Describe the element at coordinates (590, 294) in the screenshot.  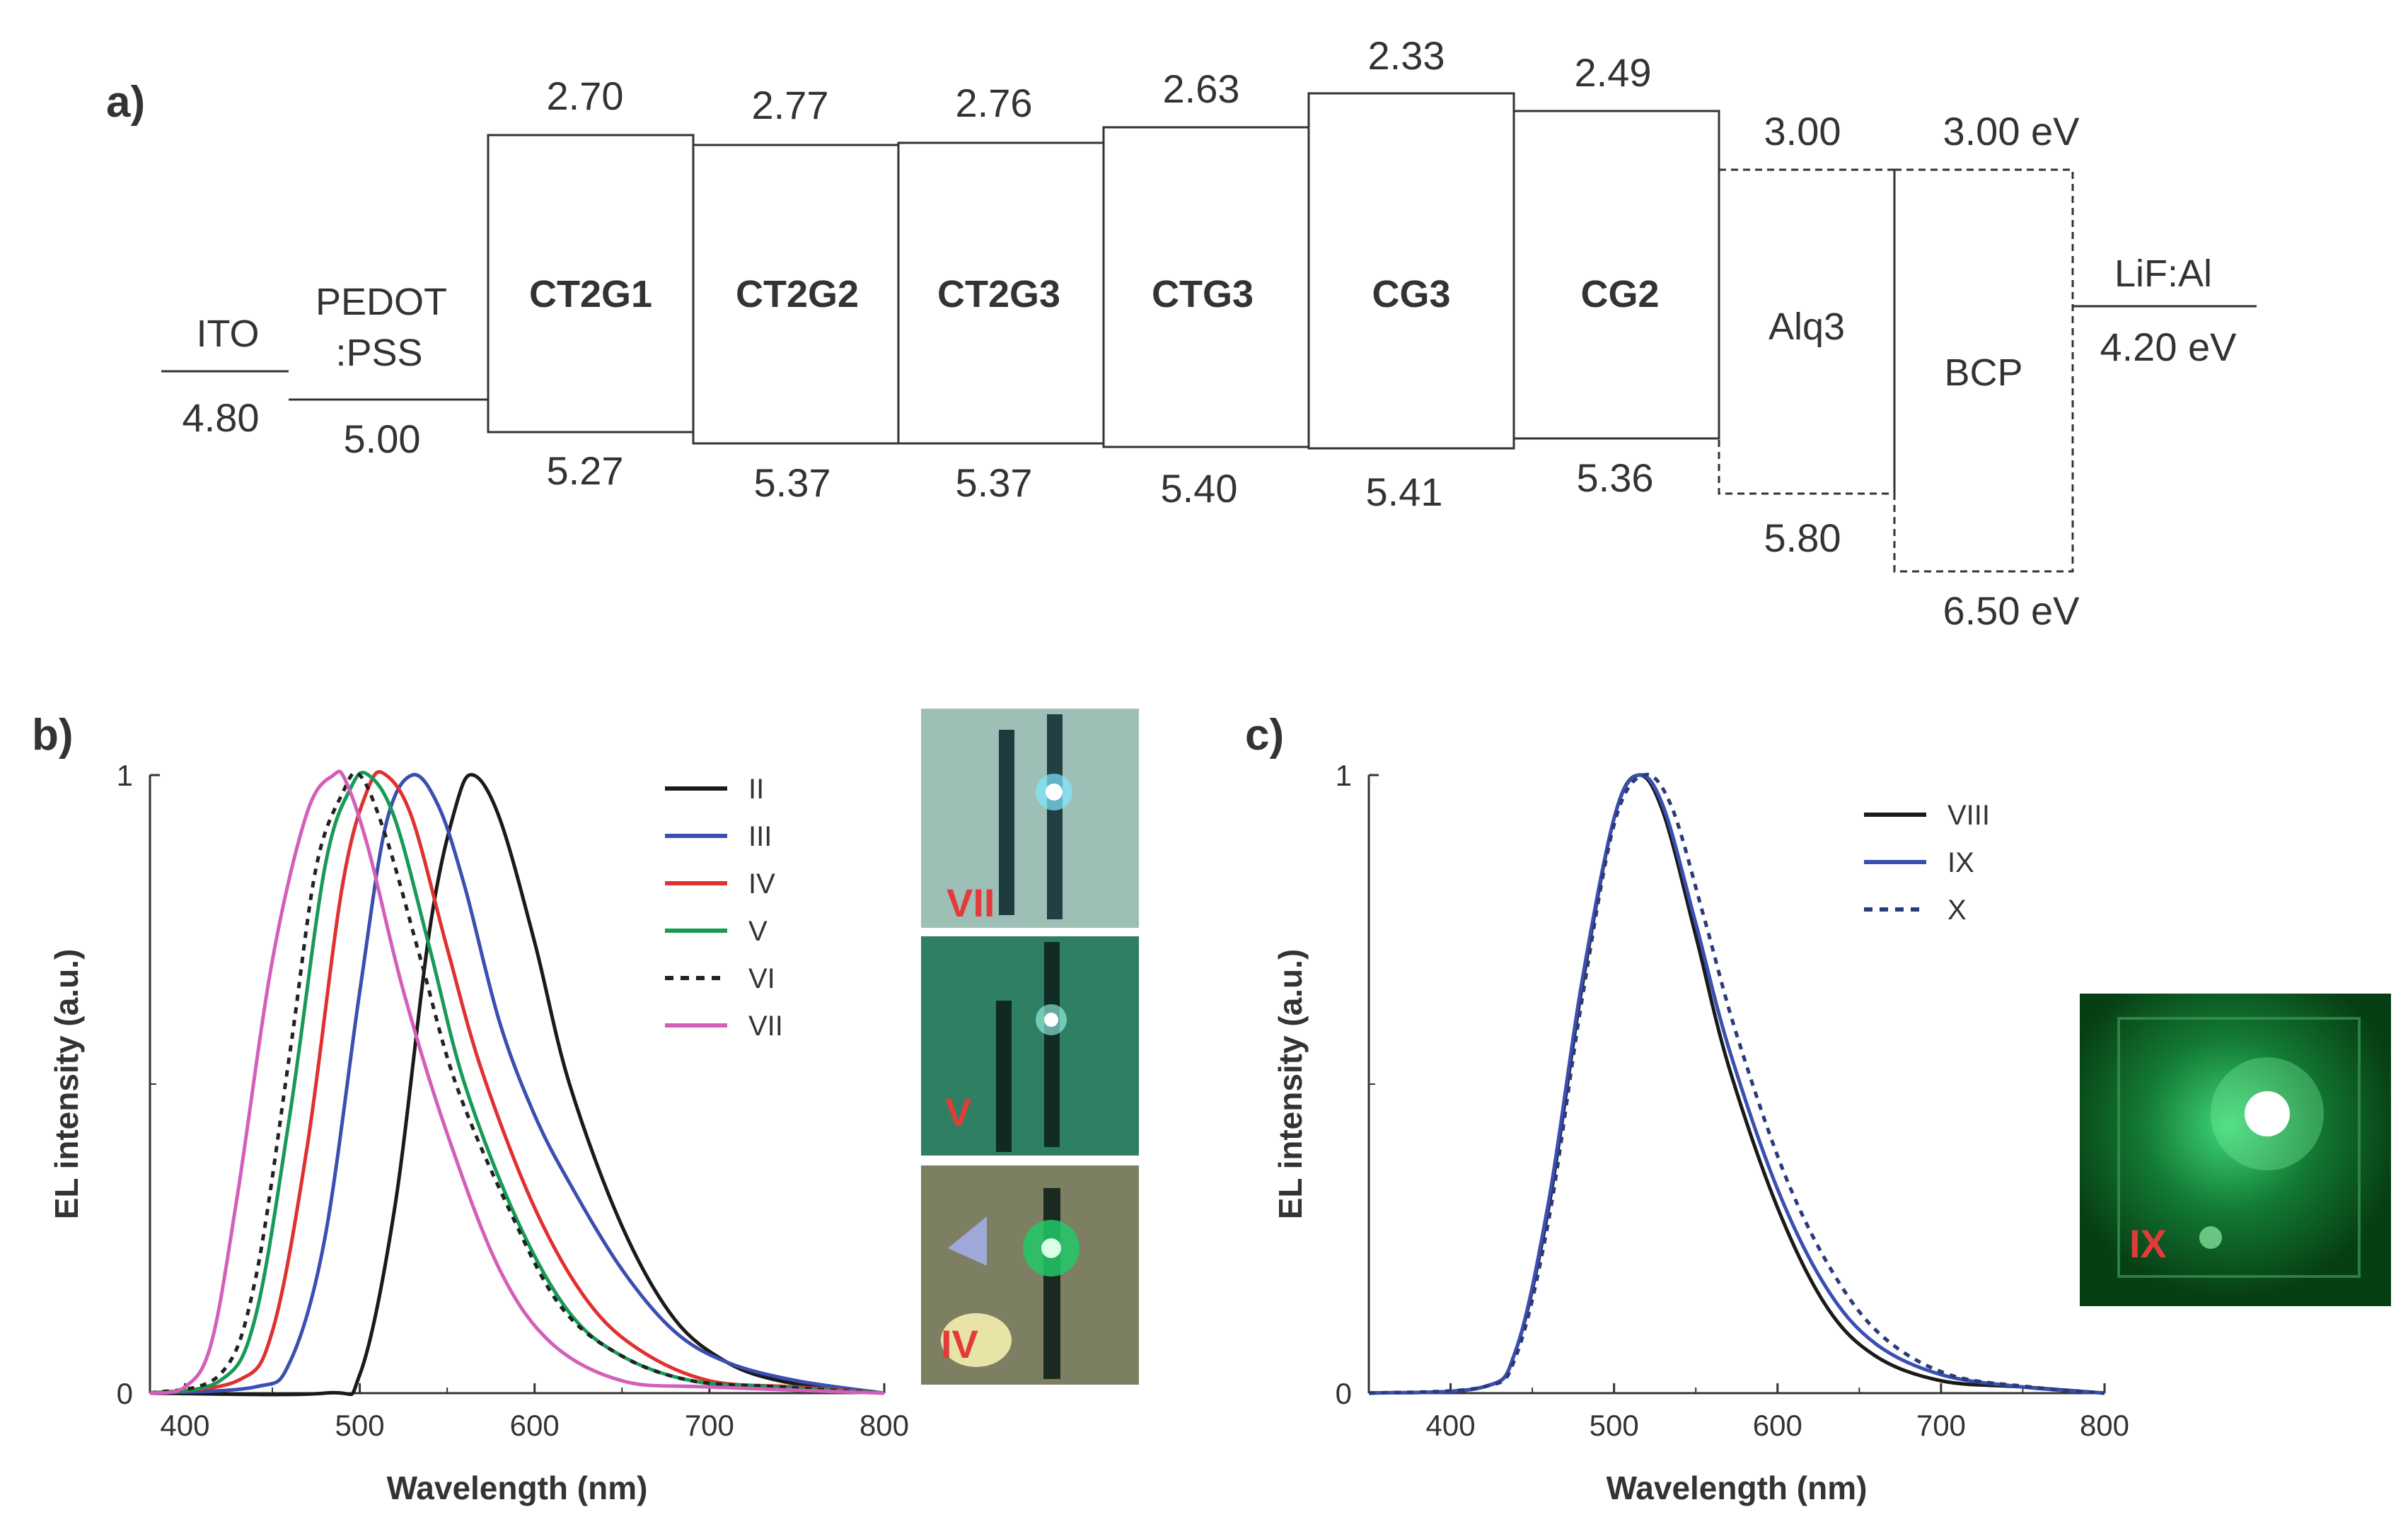
I see `ct2g1-name: CT2G1` at that location.